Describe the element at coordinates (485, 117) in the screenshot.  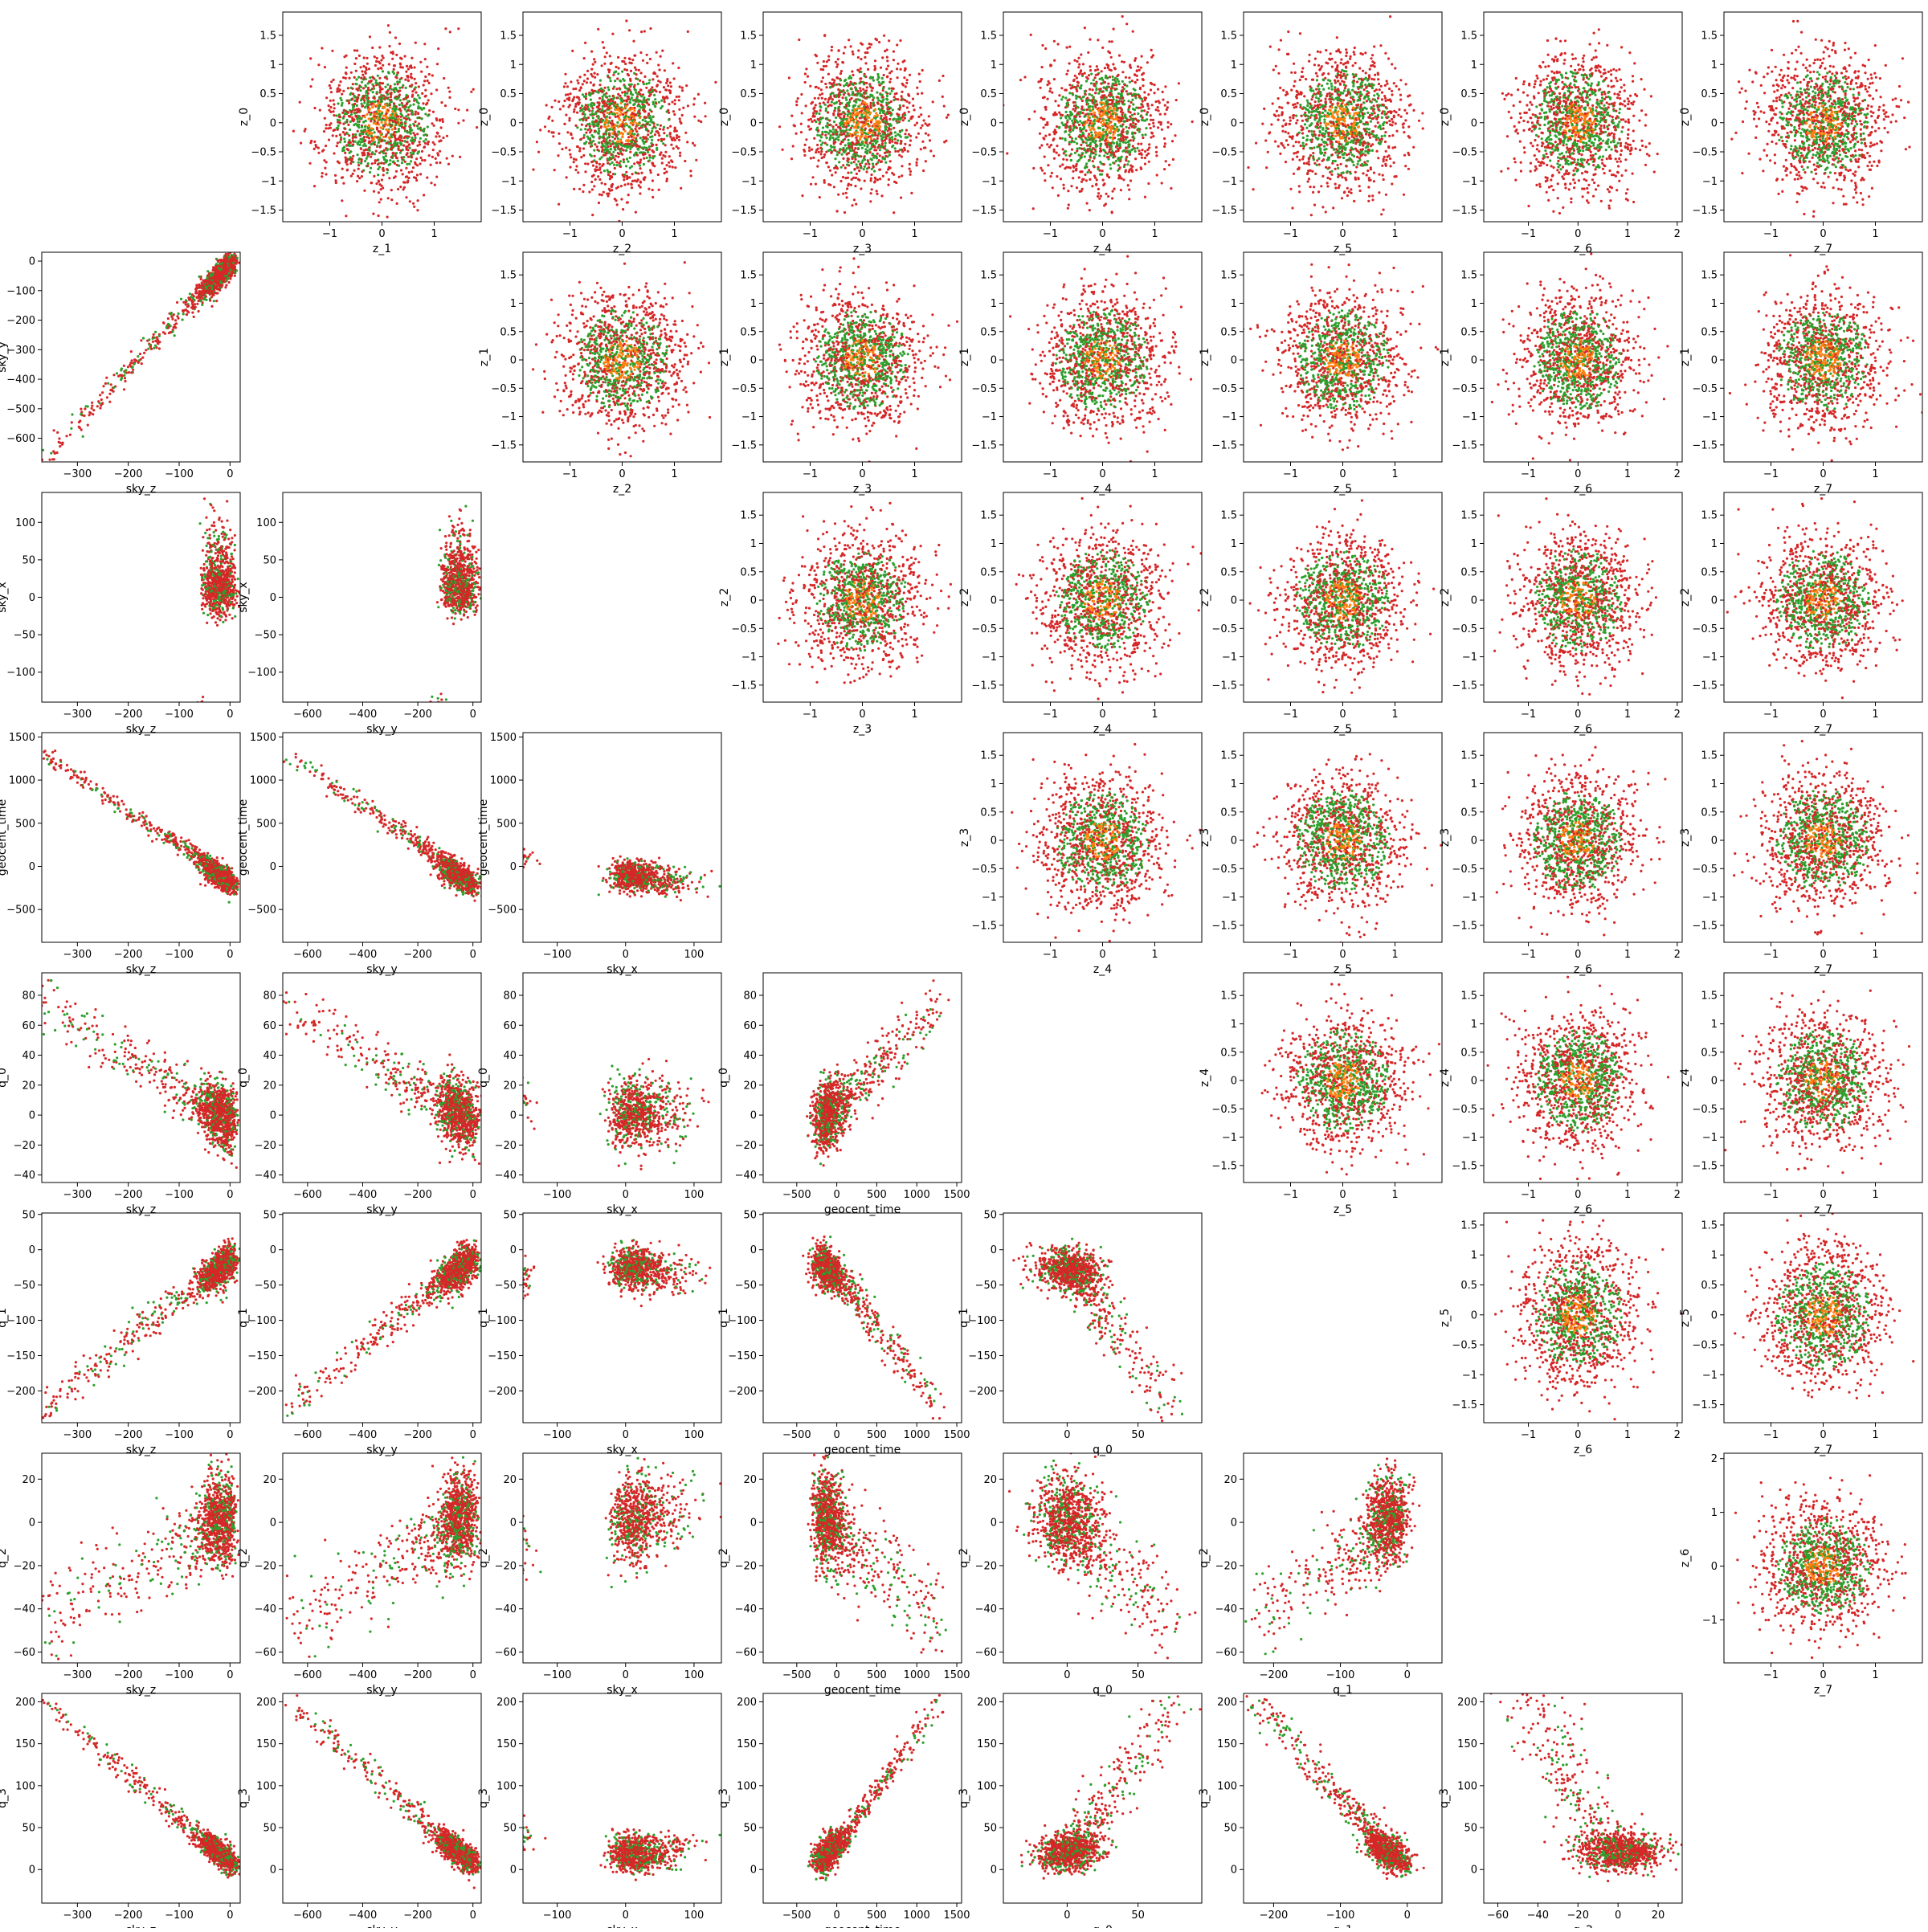
I see `y-axis-label: z_0` at that location.